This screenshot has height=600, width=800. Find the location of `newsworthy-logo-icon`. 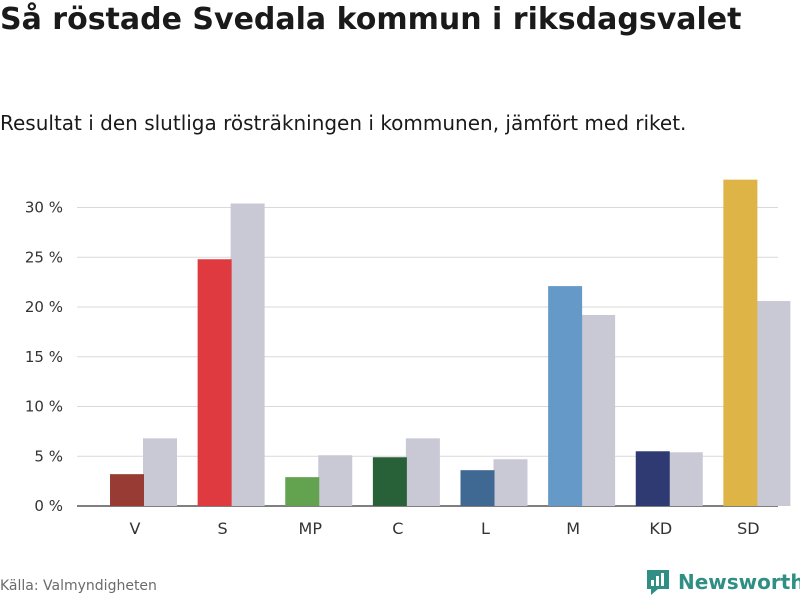

newsworthy-logo-icon is located at coordinates (658, 582).